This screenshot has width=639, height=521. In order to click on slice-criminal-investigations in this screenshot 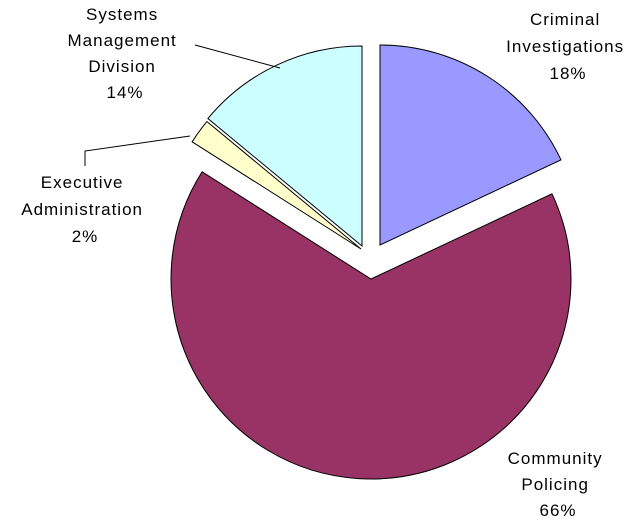, I will do `click(470, 145)`.